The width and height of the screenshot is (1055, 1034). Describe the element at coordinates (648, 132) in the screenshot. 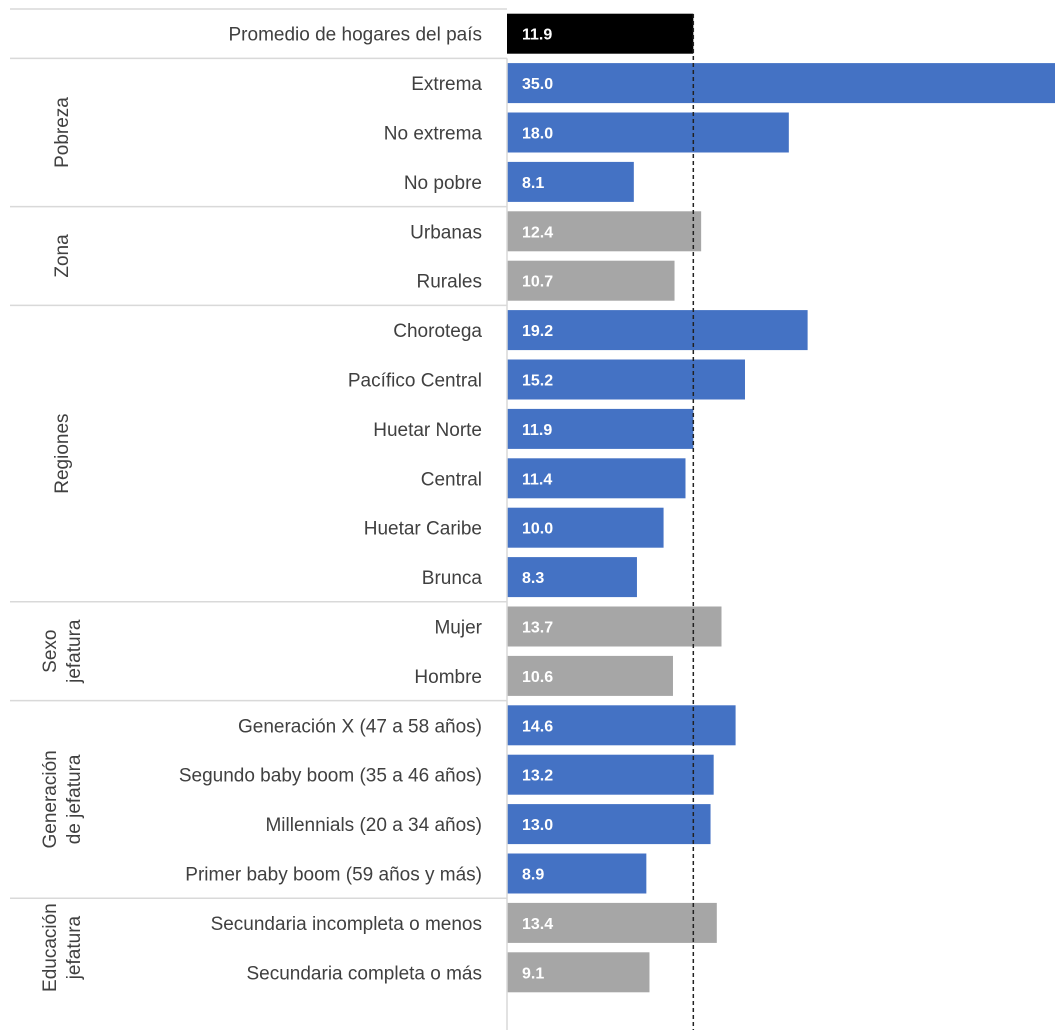

I see `group-0-item-1-bar` at that location.